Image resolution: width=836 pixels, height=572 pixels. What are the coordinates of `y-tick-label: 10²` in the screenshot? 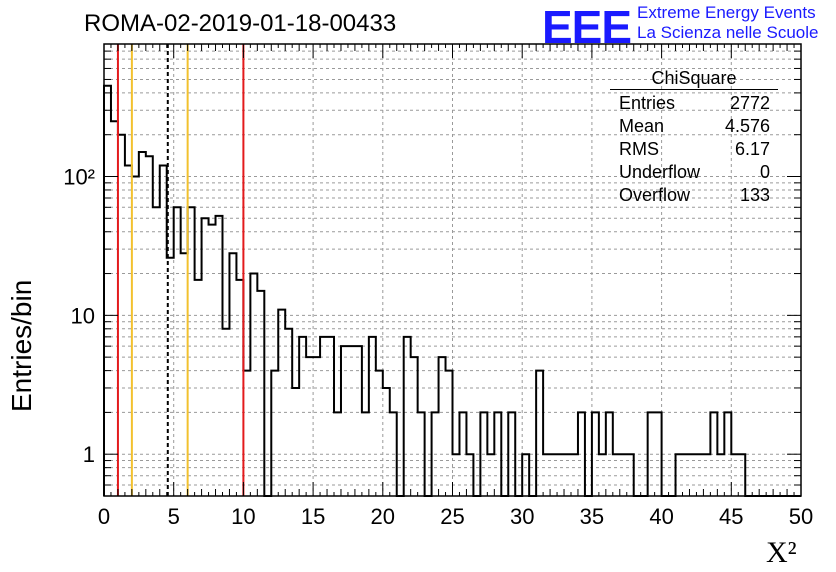 It's located at (79, 176).